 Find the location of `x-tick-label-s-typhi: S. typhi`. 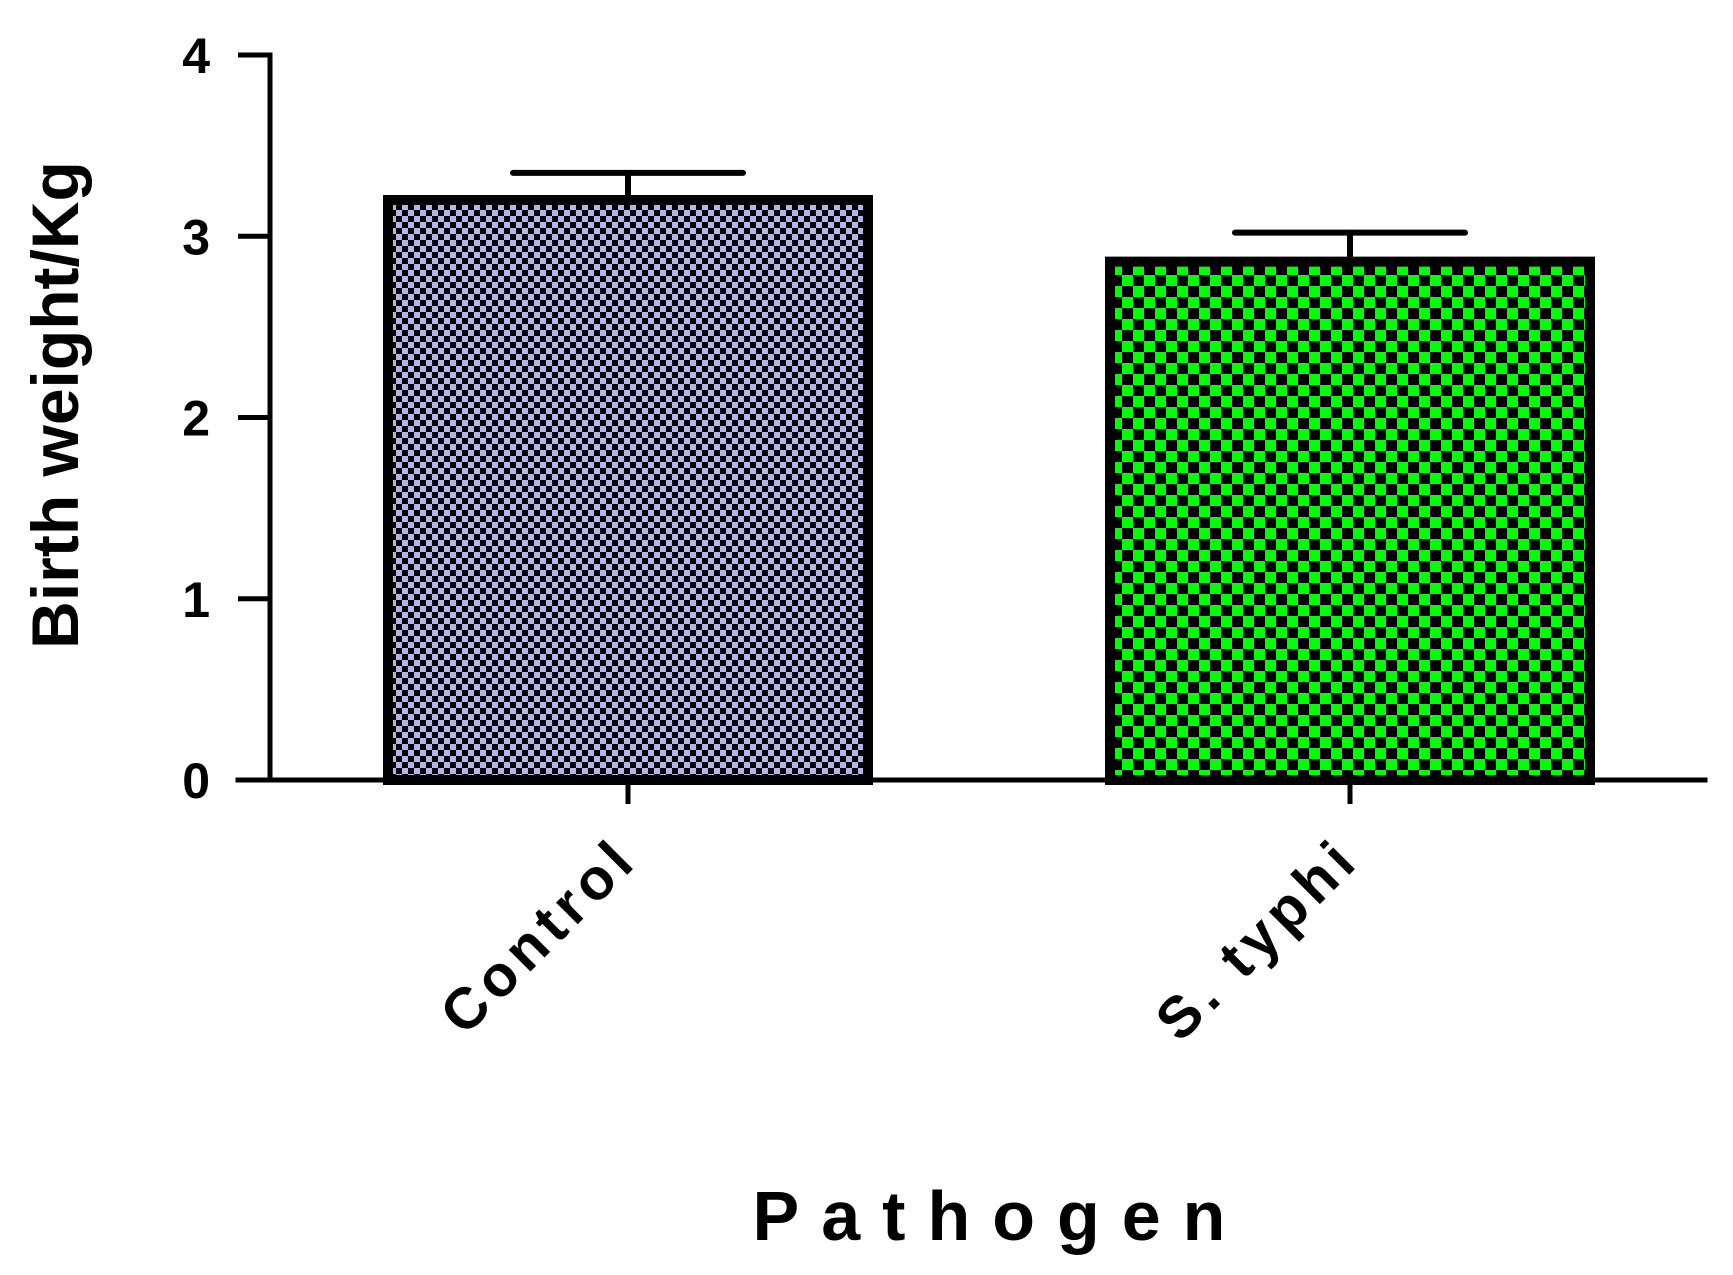

x-tick-label-s-typhi: S. typhi is located at coordinates (1257, 939).